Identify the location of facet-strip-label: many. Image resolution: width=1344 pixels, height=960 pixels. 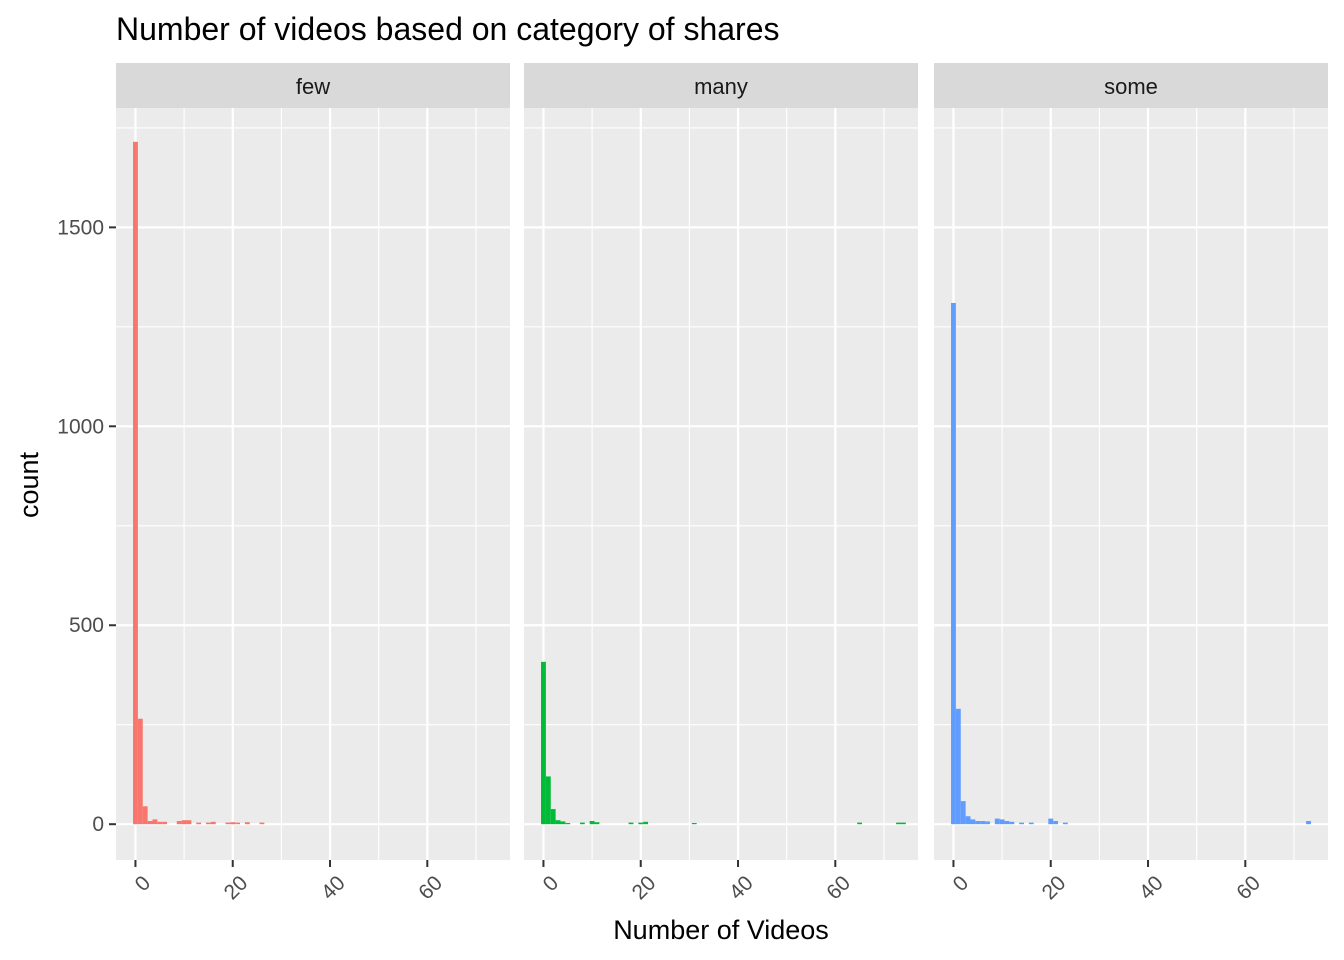
(721, 86).